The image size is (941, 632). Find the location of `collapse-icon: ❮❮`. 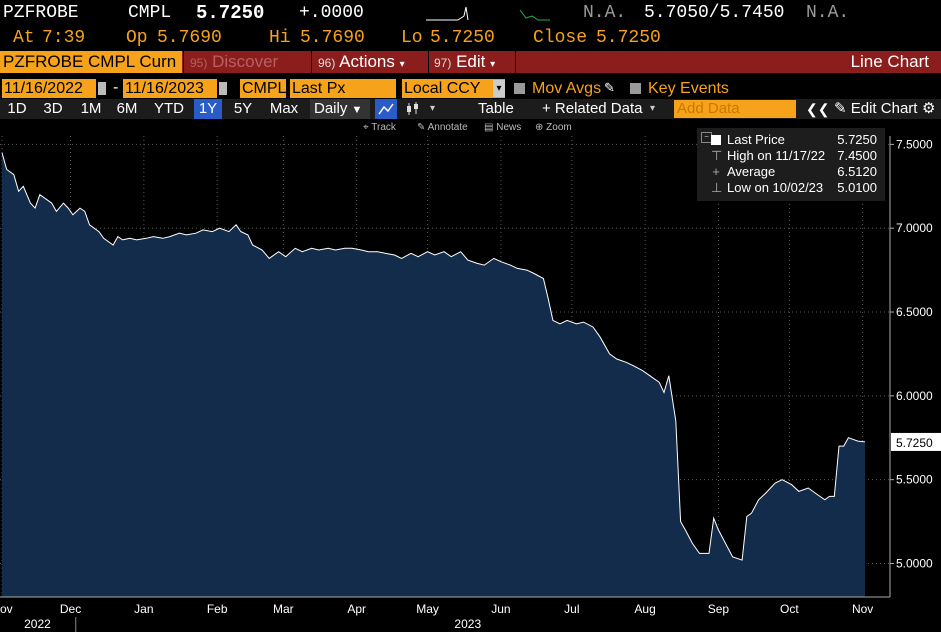

collapse-icon: ❮❮ is located at coordinates (818, 109).